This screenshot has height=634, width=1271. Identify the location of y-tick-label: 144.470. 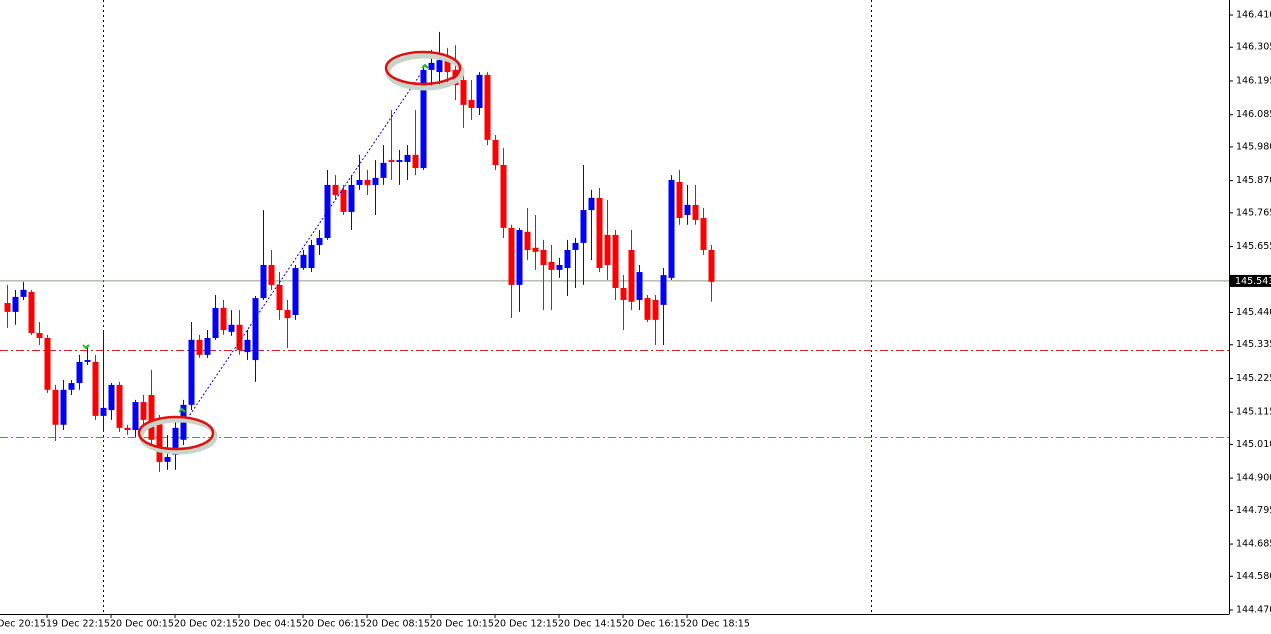
(1253, 610).